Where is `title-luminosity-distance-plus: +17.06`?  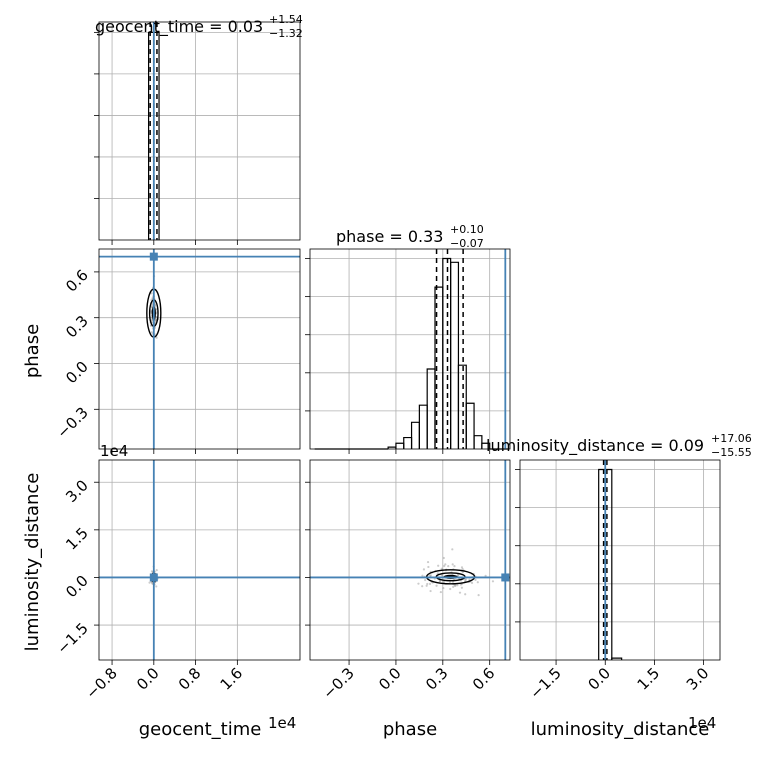
title-luminosity-distance-plus: +17.06 is located at coordinates (731, 438).